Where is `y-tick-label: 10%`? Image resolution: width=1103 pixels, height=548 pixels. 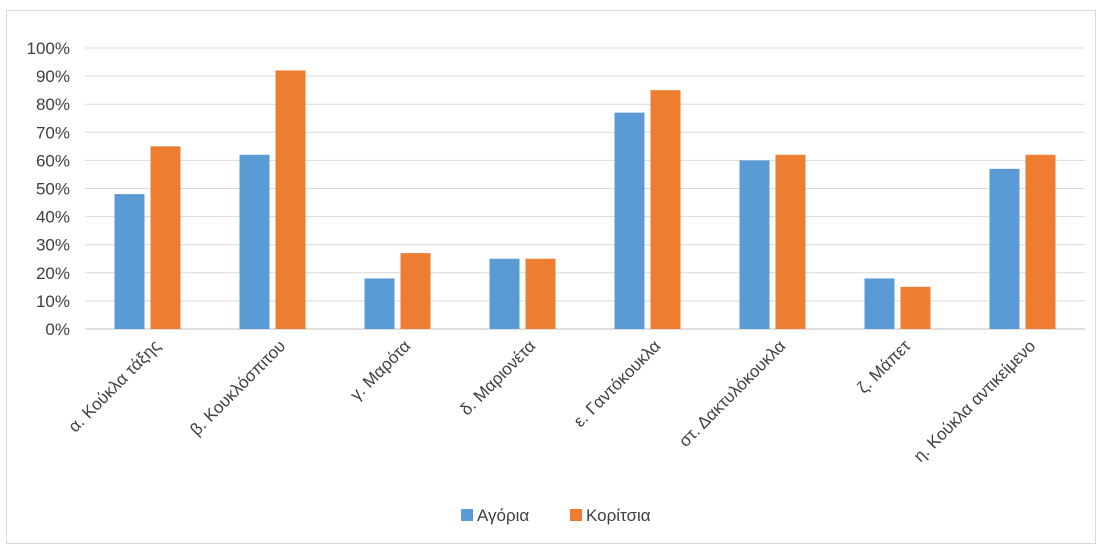 y-tick-label: 10% is located at coordinates (53, 301).